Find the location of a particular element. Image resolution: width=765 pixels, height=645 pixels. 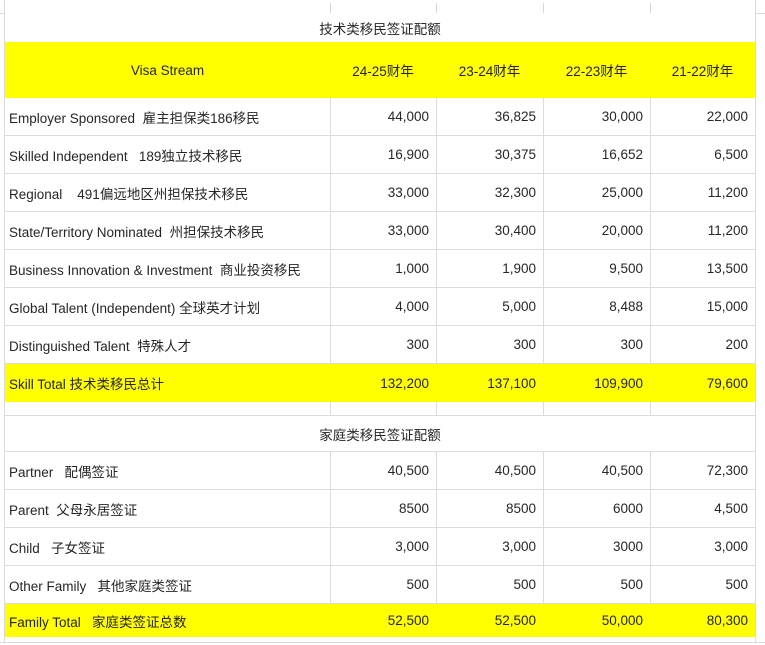

table-row: Partner 配偶签证 40,500 40,500 40,500 72,300 is located at coordinates (380, 471).